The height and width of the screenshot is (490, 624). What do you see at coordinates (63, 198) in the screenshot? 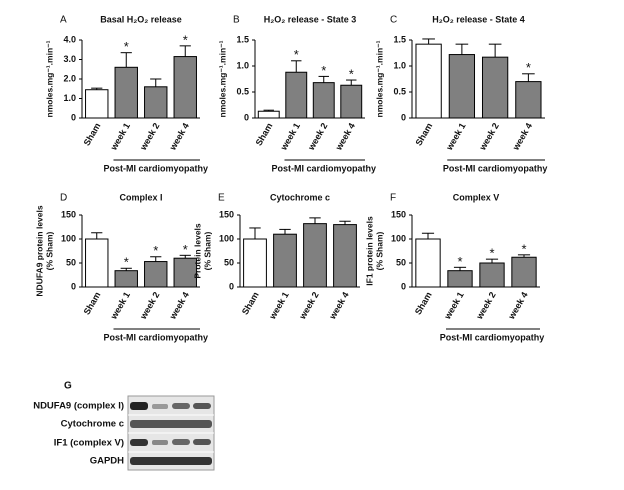
I see `panel-letter: D` at bounding box center [63, 198].